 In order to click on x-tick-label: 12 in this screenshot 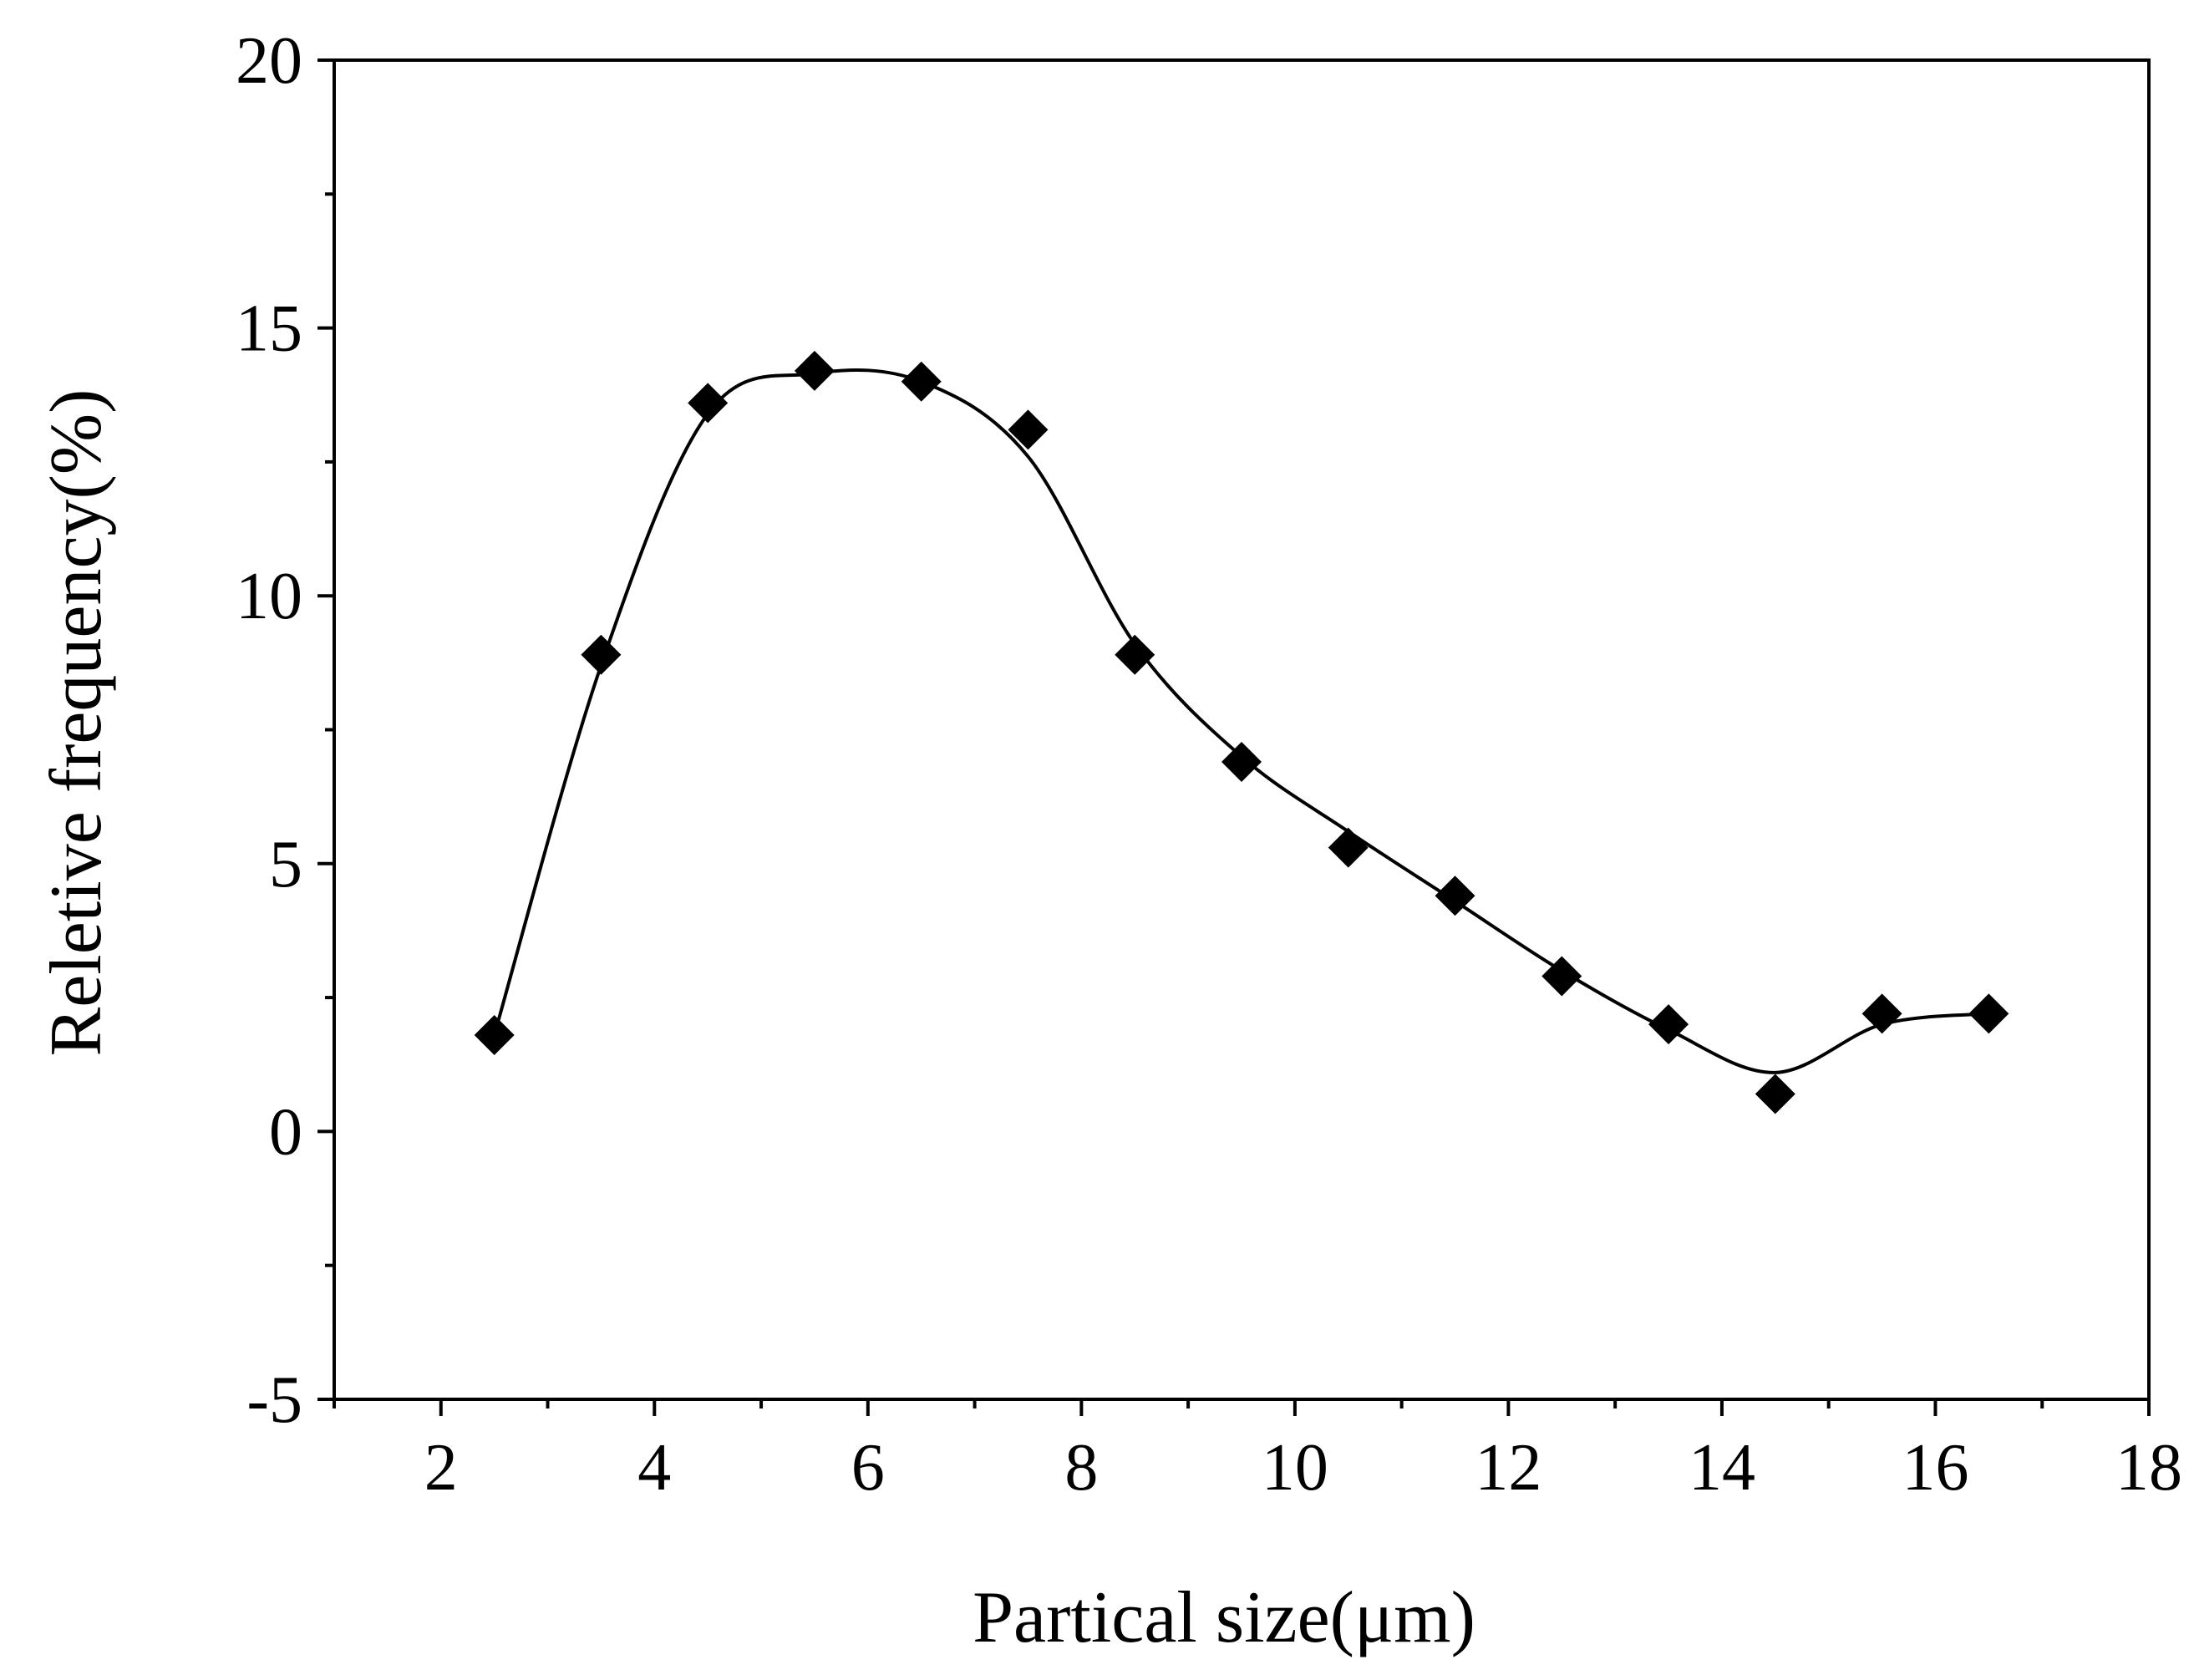, I will do `click(1508, 1468)`.